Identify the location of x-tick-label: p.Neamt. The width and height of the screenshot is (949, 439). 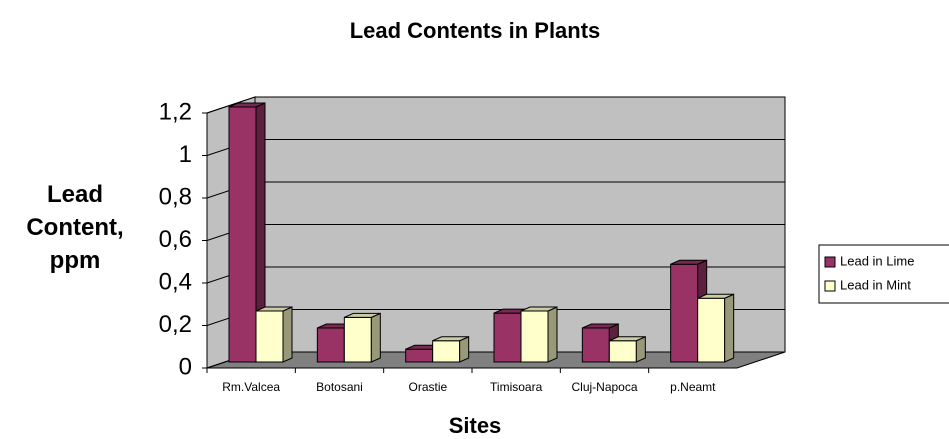
(693, 387).